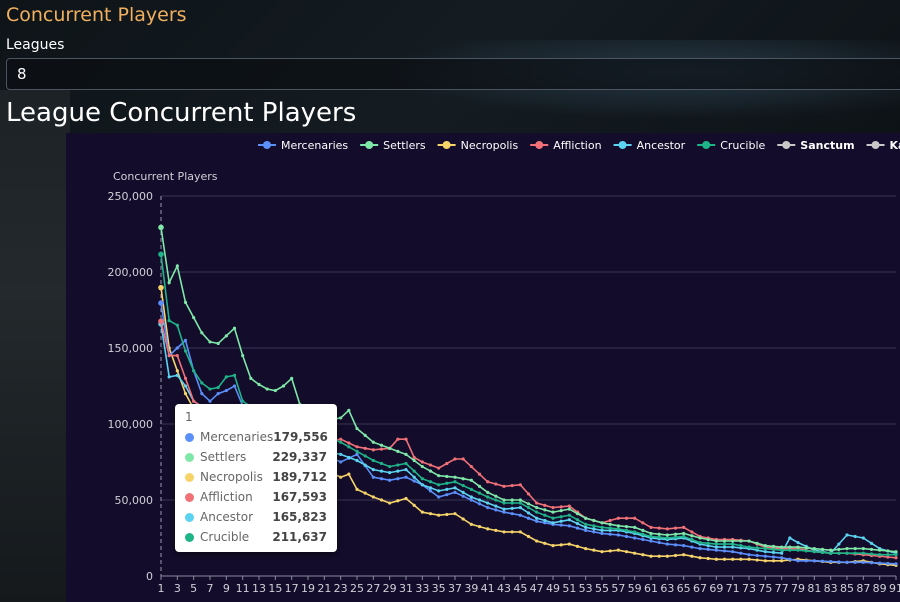 The image size is (900, 602). I want to click on x-tick-label: 43, so click(504, 588).